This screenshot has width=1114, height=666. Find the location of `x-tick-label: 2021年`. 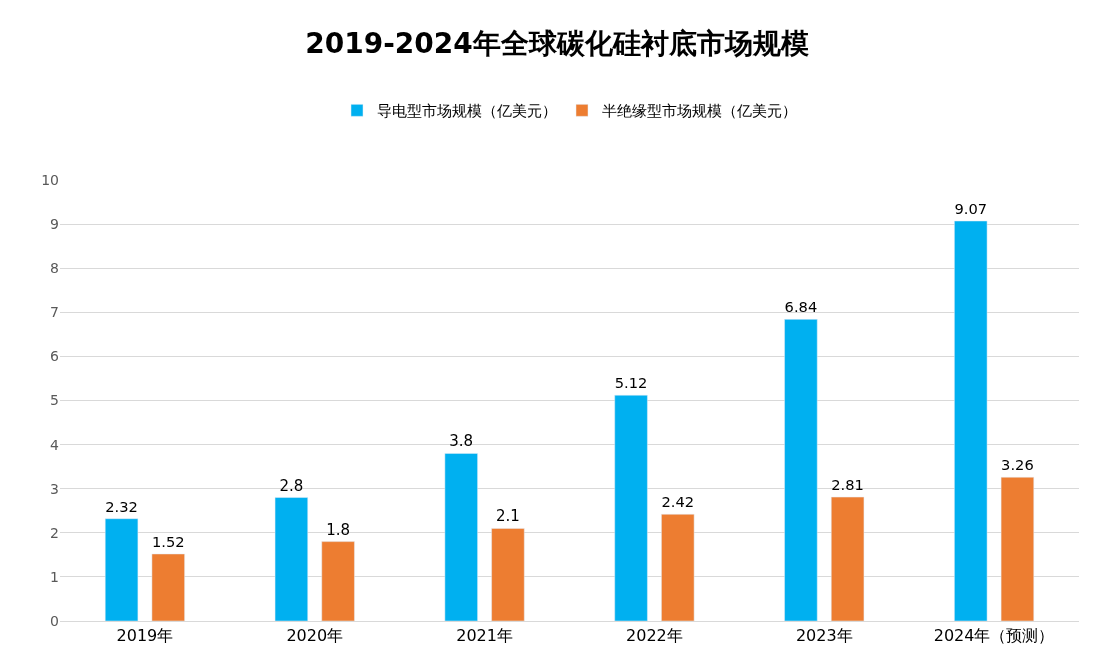

x-tick-label: 2021年 is located at coordinates (484, 636).